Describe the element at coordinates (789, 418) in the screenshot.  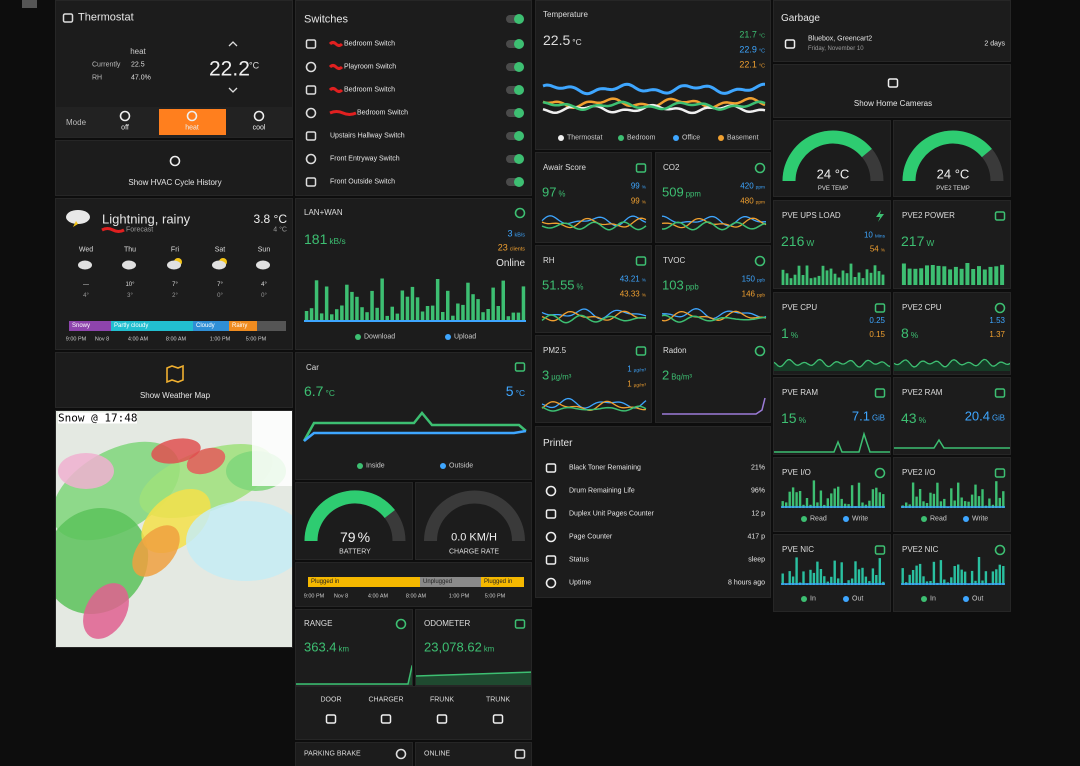
I see `main-value-number: 15` at that location.